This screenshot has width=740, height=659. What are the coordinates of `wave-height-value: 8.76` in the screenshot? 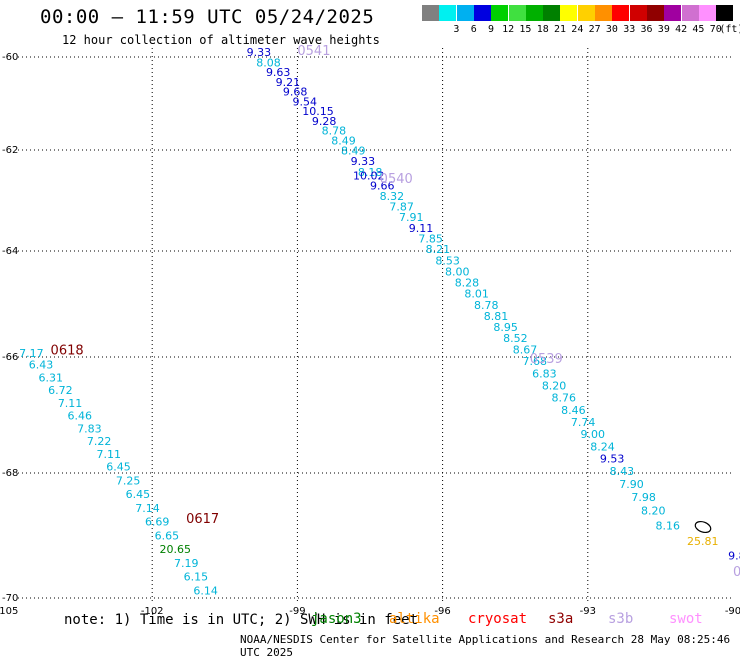 It's located at (564, 398).